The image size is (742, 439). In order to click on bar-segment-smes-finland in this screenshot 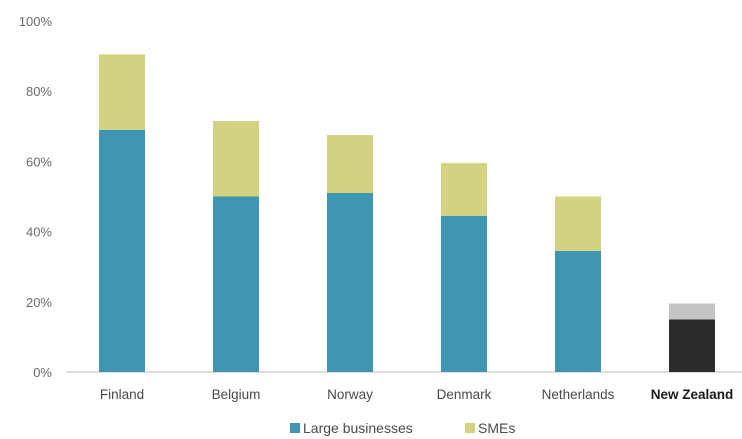, I will do `click(122, 92)`.